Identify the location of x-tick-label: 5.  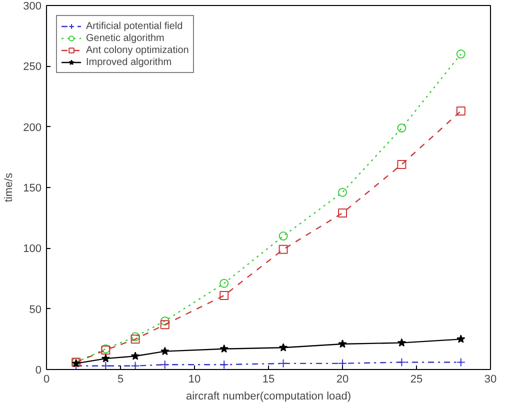
(120, 380).